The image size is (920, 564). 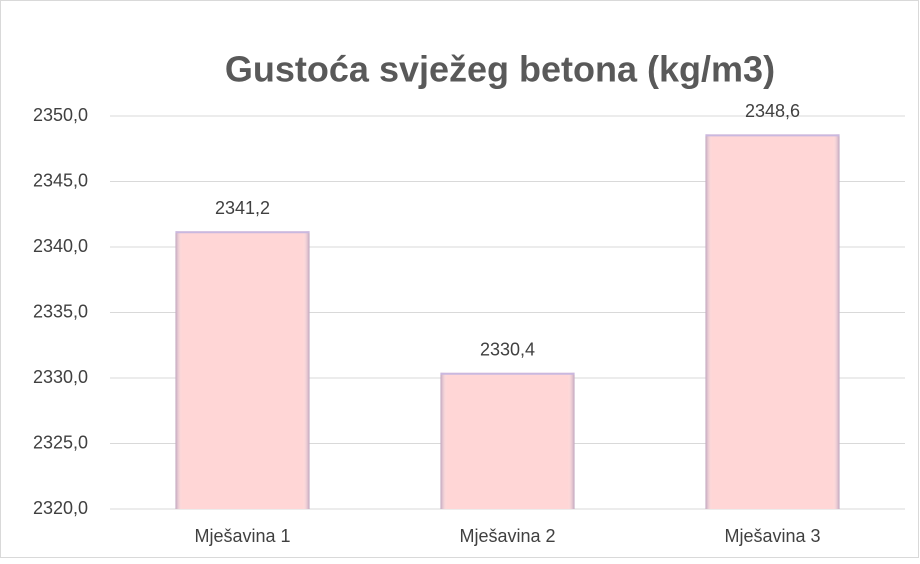 I want to click on value-label: 2348,6, so click(x=772, y=111).